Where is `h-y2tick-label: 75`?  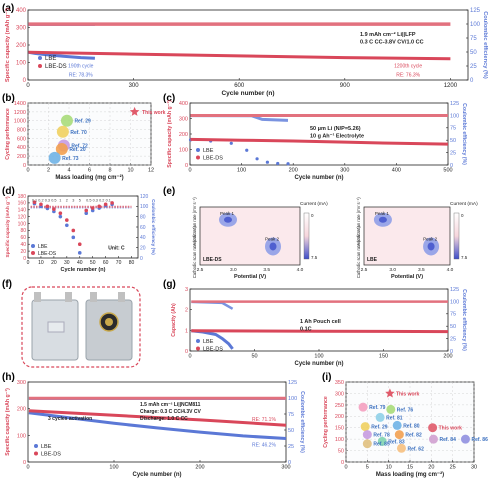
h-y2tick-label: 75 is located at coordinates (291, 415).